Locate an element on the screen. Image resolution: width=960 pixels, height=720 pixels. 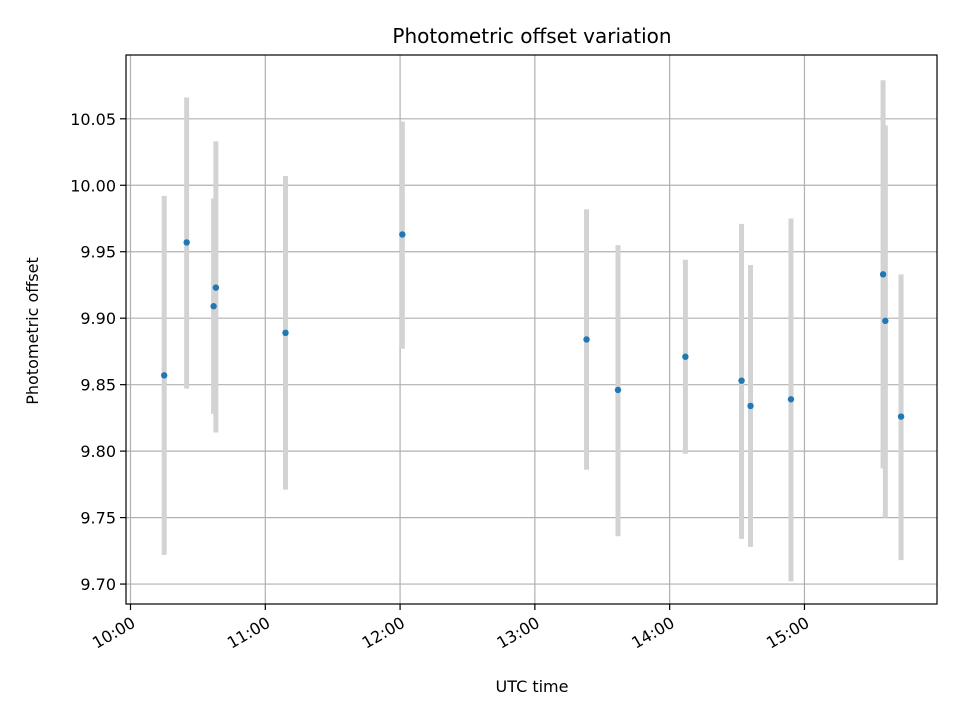
y-tick-label: 9.80 is located at coordinates (98, 451).